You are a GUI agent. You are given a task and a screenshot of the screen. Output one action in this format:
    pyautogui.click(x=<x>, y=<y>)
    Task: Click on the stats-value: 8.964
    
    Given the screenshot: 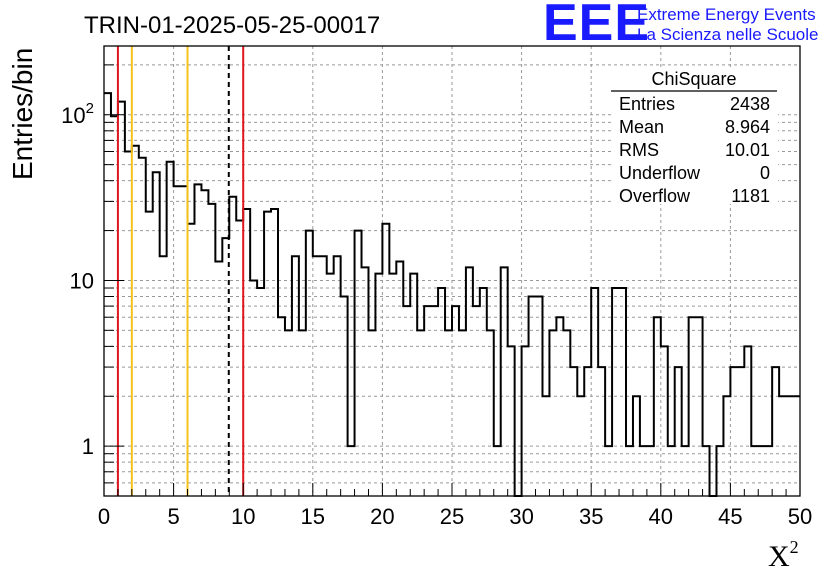 What is the action you would take?
    pyautogui.click(x=747, y=127)
    